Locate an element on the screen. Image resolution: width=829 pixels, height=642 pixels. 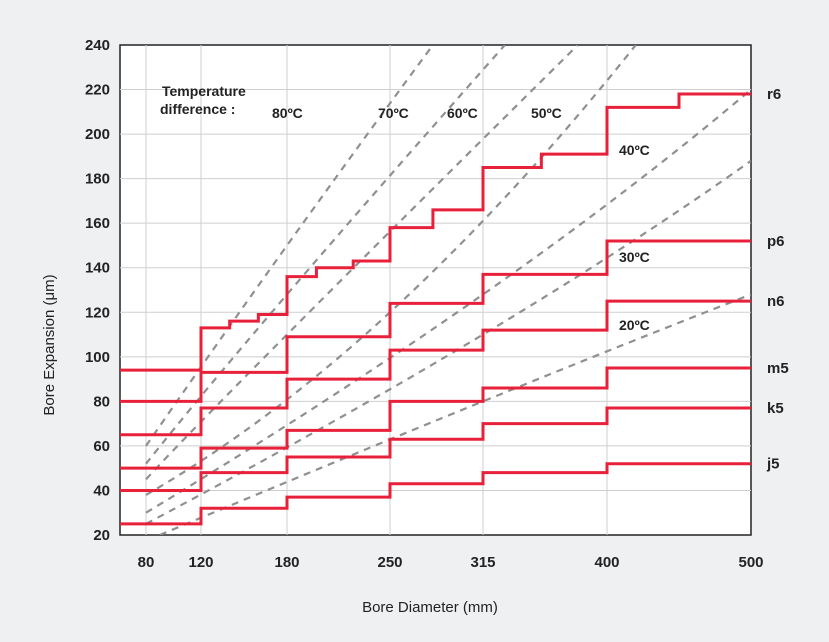
y-tick-labels: 20 40 60 80 100 120 140 160 180 200 220 240 is located at coordinates (97, 290).